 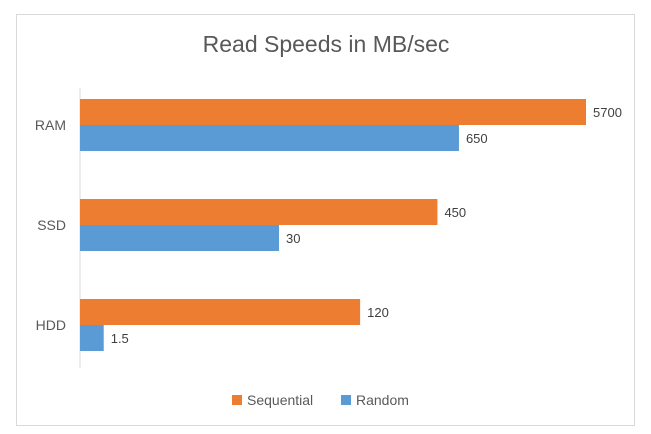 I want to click on data-label-sequential-ssd: 450, so click(x=455, y=212).